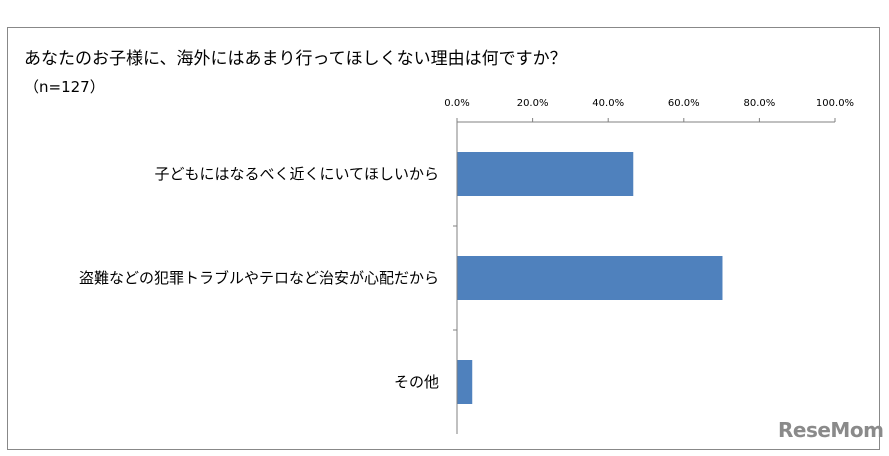  What do you see at coordinates (831, 430) in the screenshot?
I see `resemom-logo: ReseMom` at bounding box center [831, 430].